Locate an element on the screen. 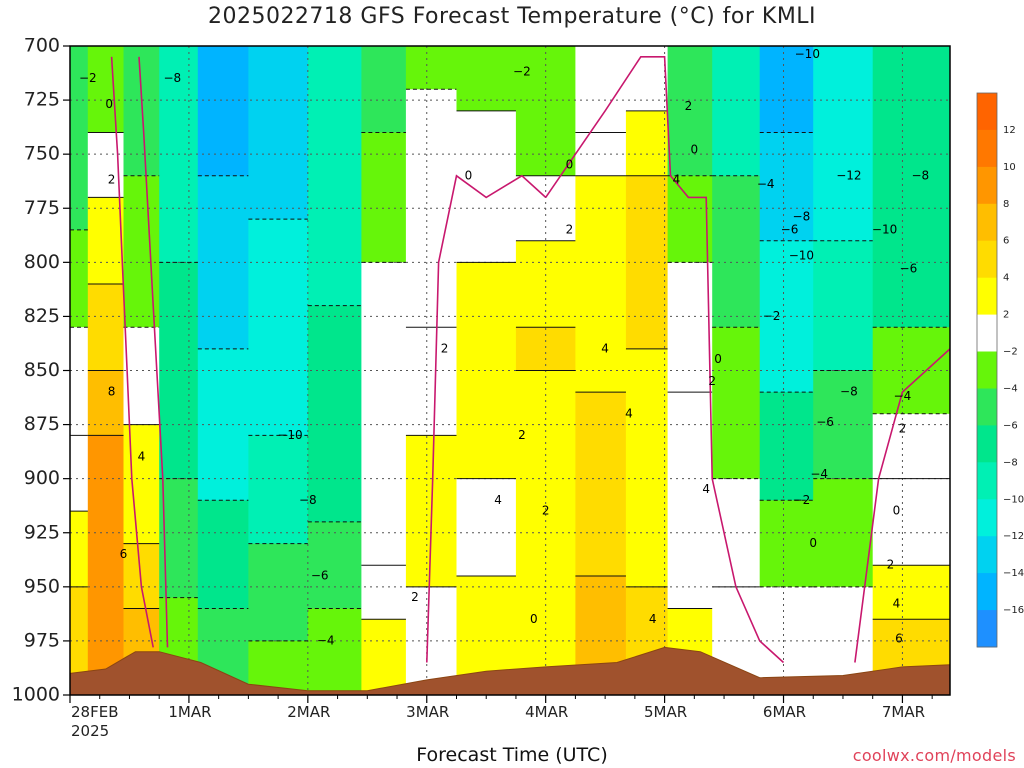  y-tick-label: 975 is located at coordinates (42, 640).